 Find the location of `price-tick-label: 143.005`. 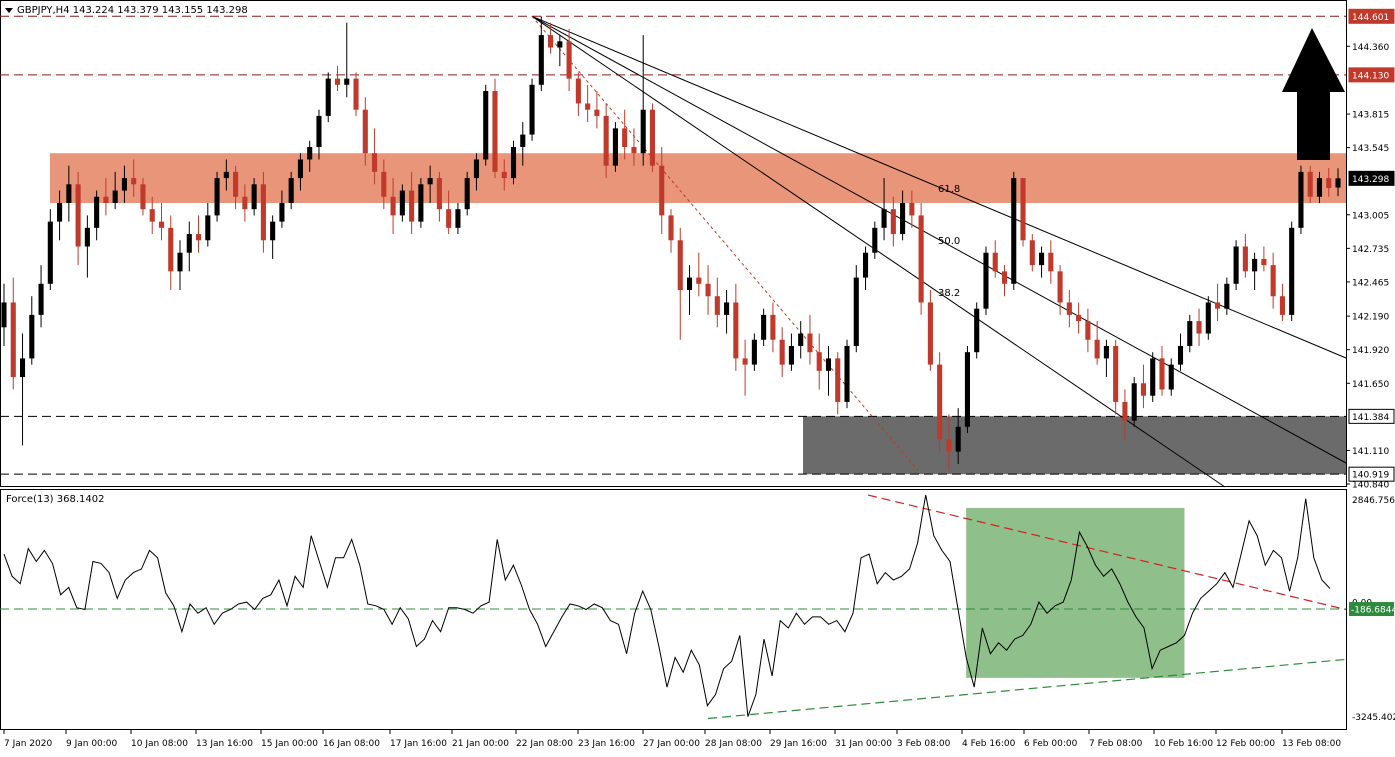

price-tick-label: 143.005 is located at coordinates (1370, 216).